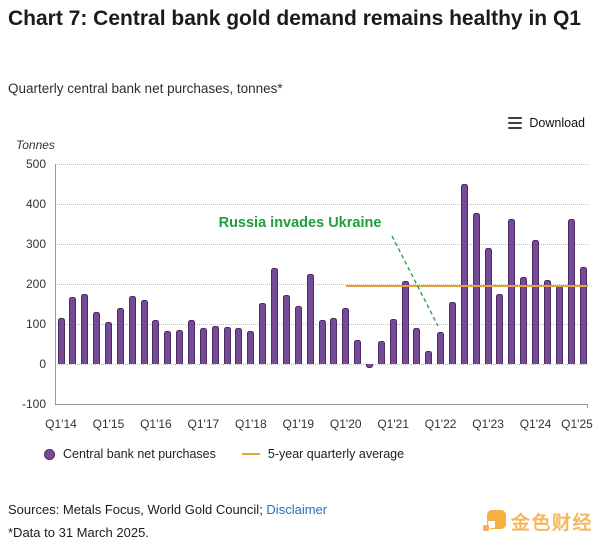  I want to click on x-tick-label: Q1'24, so click(535, 424).